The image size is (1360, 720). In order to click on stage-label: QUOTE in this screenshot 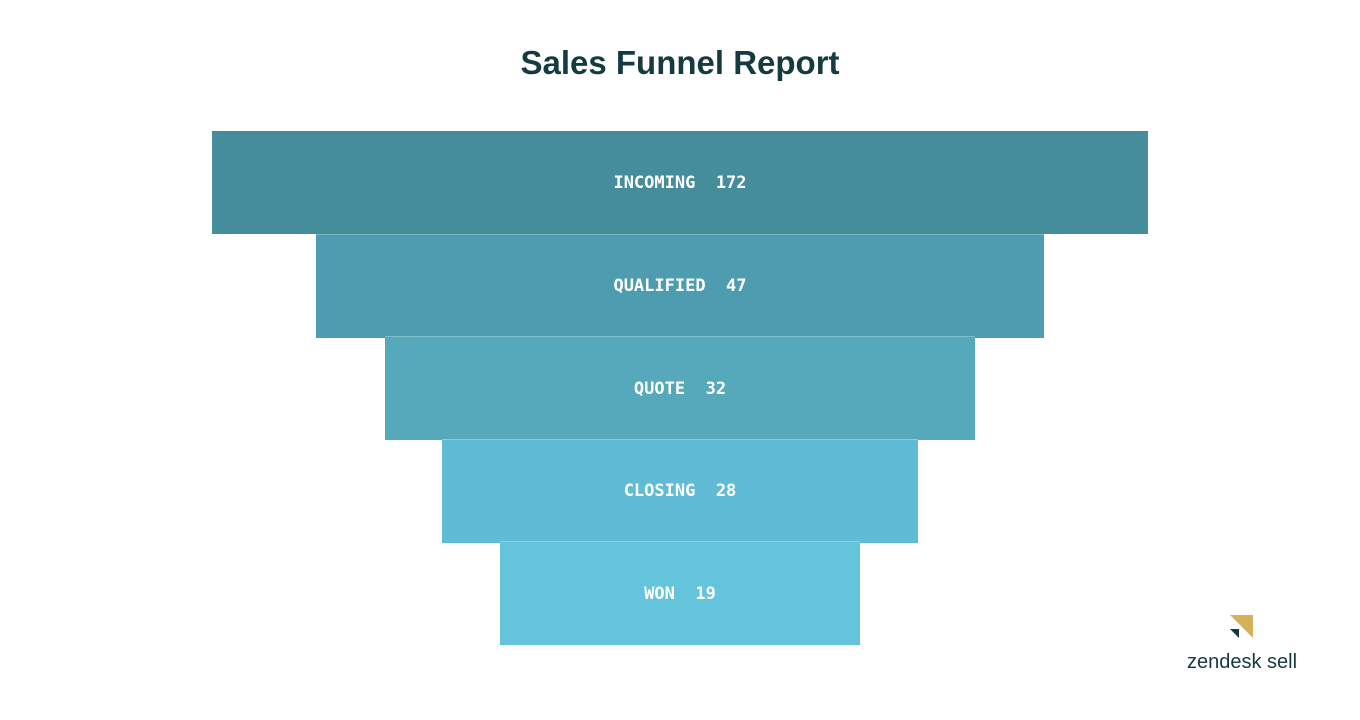, I will do `click(669, 388)`.